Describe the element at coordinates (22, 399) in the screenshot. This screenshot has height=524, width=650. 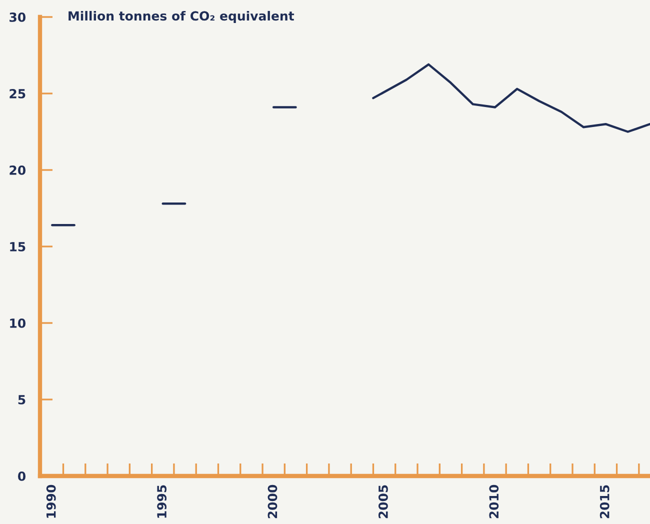
I see `y-tick-label: 5` at that location.